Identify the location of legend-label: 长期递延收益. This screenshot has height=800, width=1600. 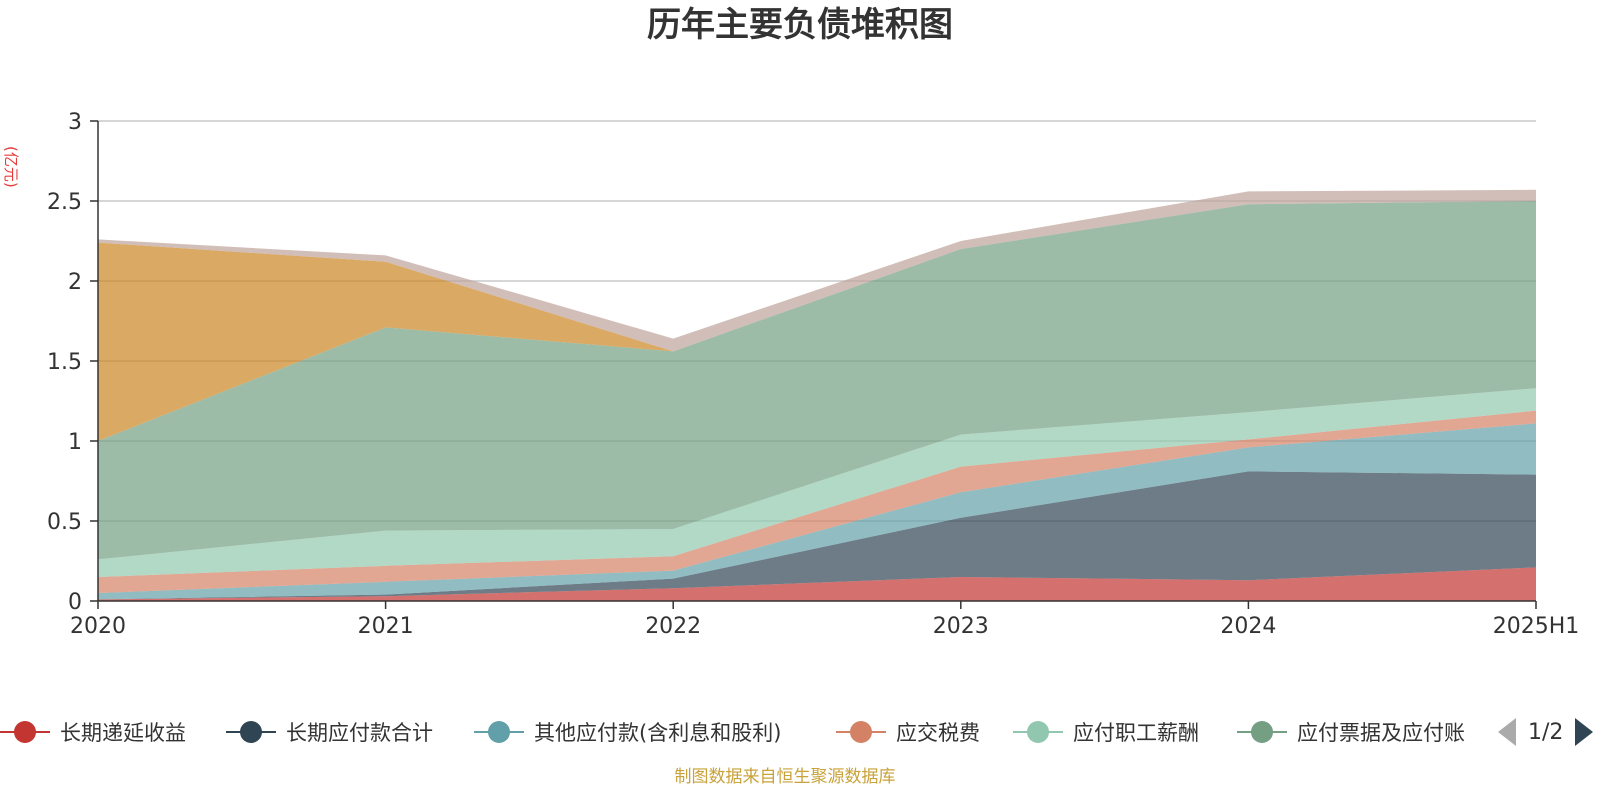
(123, 733).